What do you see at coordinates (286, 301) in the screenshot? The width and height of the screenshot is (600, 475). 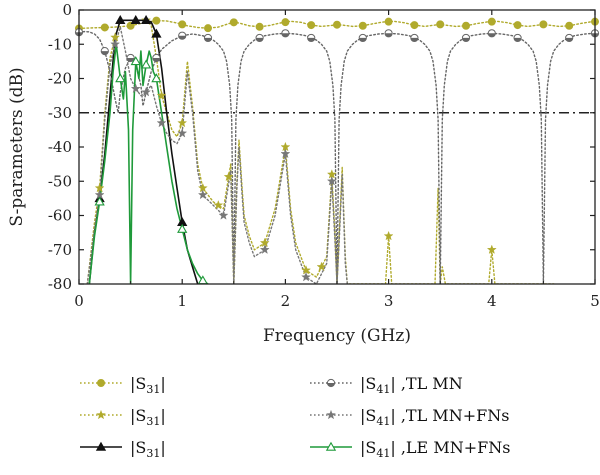 I see `x-tick-label: 2` at bounding box center [286, 301].